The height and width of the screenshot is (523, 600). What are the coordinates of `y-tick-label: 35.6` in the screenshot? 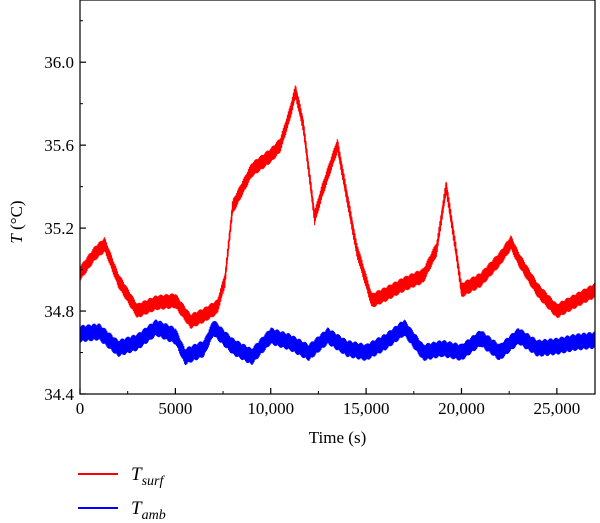 It's located at (59, 145).